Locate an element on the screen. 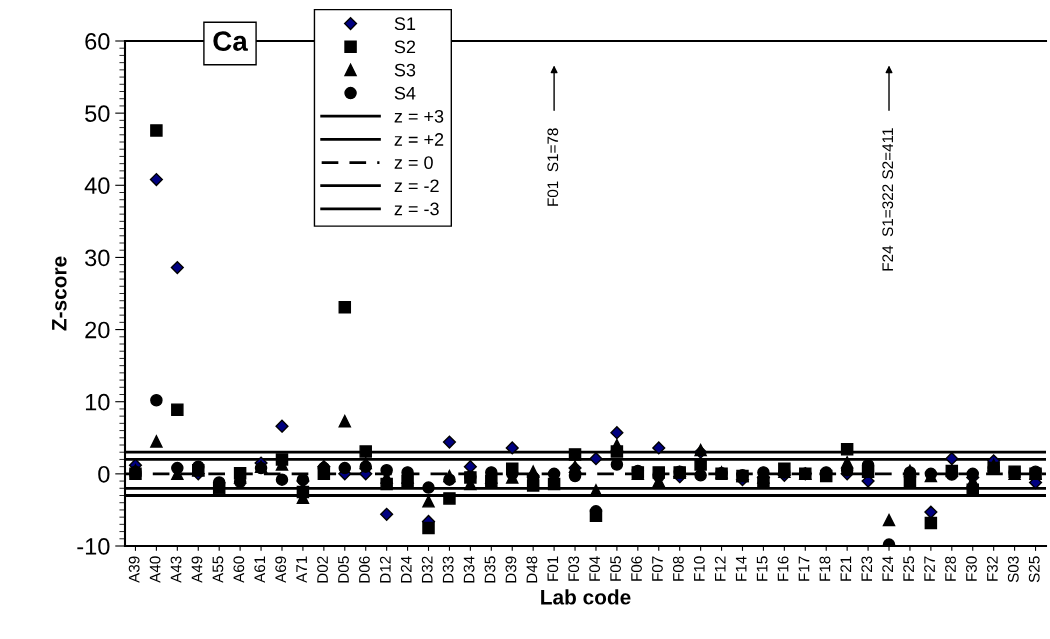  x-tick-label: D48 is located at coordinates (532, 569).